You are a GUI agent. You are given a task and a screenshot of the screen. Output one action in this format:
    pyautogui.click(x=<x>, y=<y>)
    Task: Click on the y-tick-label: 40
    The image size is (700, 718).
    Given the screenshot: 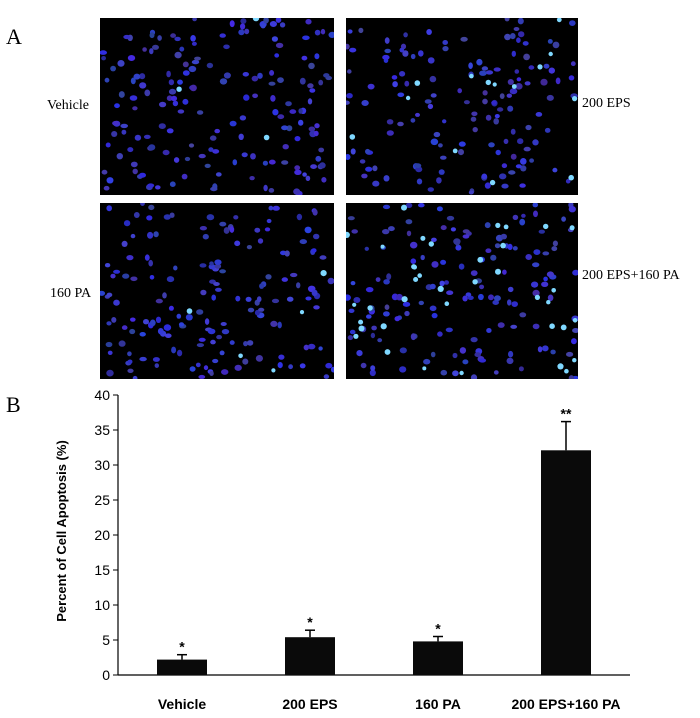 What is the action you would take?
    pyautogui.click(x=102, y=395)
    